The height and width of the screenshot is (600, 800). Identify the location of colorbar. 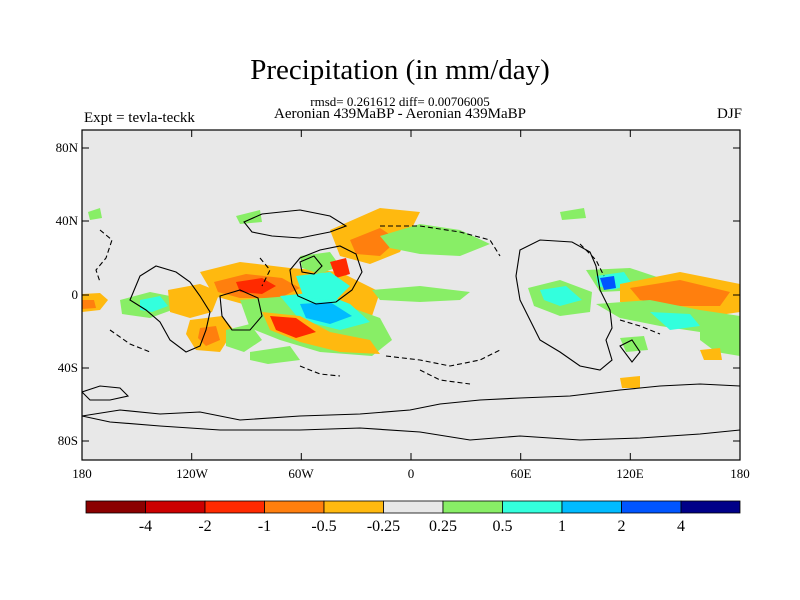
(413, 507).